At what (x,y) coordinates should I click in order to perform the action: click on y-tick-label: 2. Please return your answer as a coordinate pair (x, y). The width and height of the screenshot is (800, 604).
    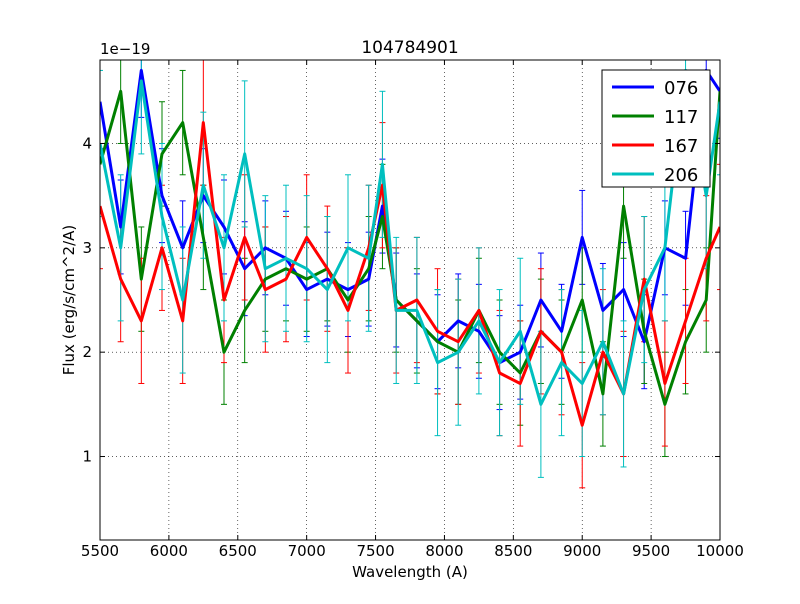
    Looking at the image, I should click on (87, 352).